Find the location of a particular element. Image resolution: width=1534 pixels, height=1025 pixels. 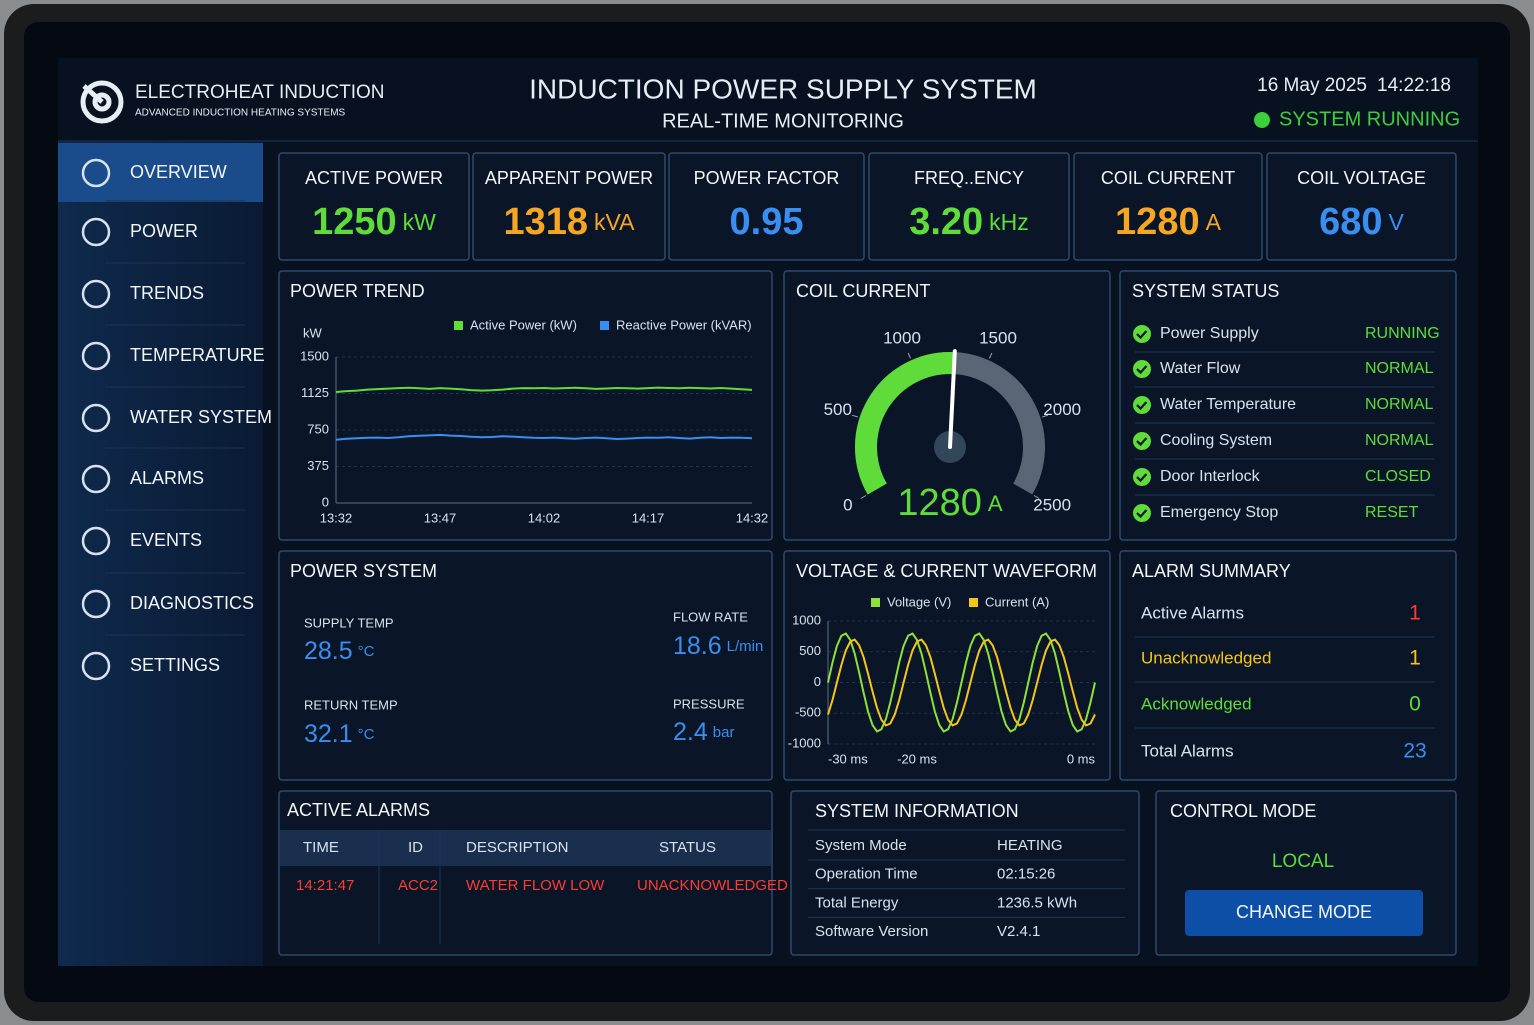

page-title: INDUCTION POWER SUPPLY SYSTEM is located at coordinates (783, 88).